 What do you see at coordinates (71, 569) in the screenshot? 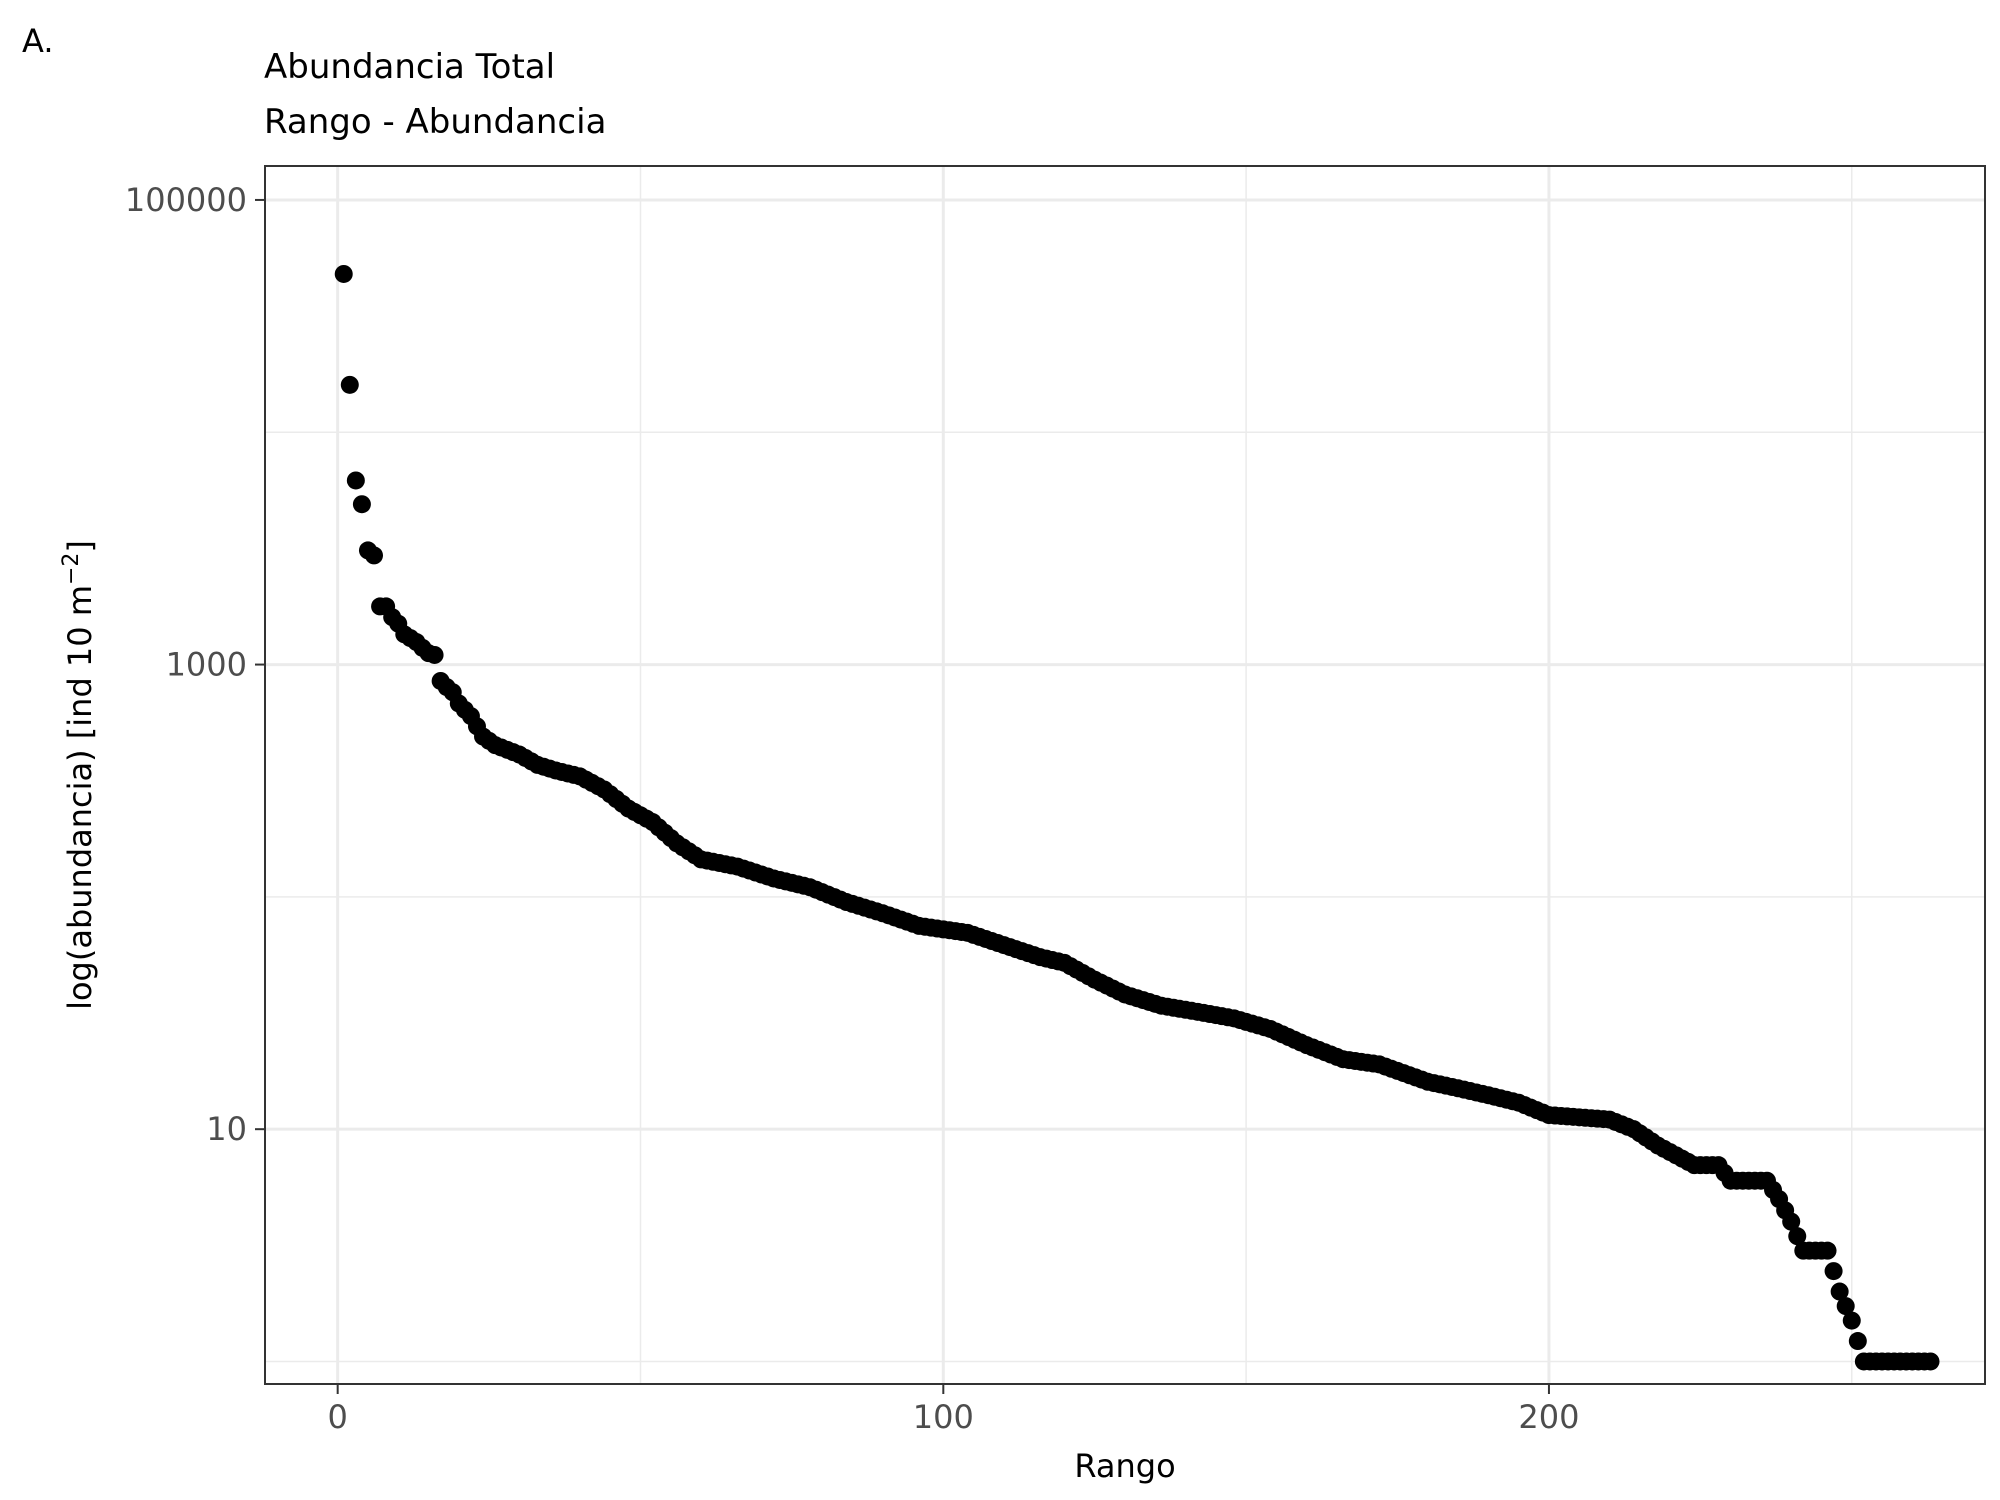
I see `y-axis-label-superscript: −2` at bounding box center [71, 569].